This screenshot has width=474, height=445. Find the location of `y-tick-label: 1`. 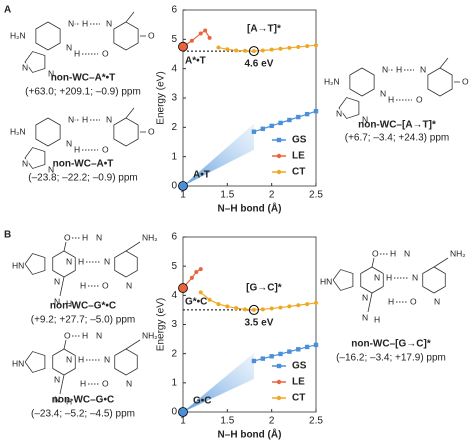

y-tick-label: 1 is located at coordinates (174, 156).